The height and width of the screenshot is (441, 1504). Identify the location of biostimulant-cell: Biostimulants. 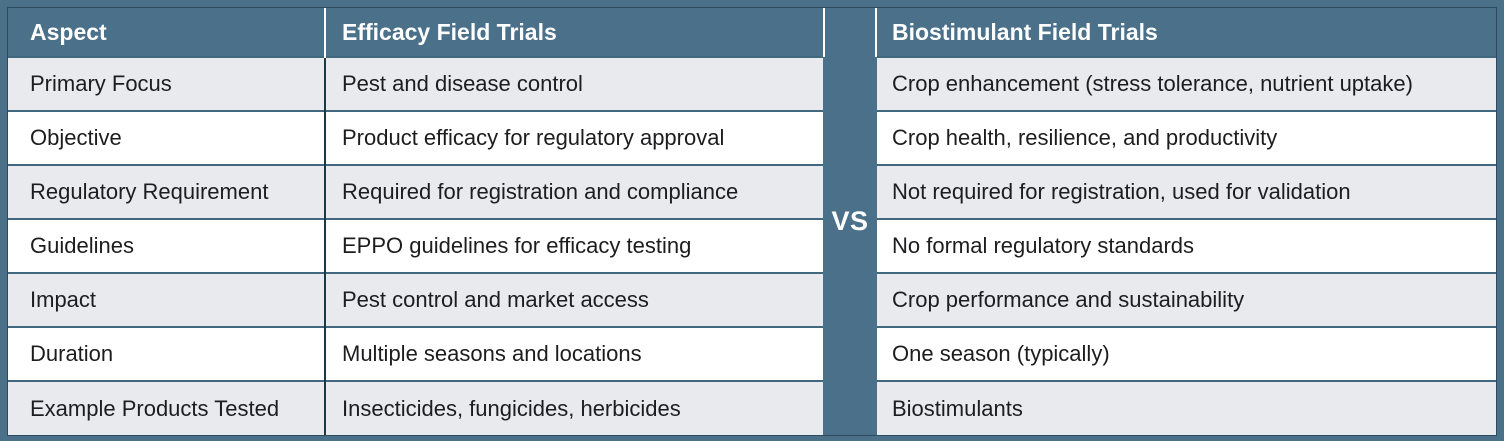
(1186, 407).